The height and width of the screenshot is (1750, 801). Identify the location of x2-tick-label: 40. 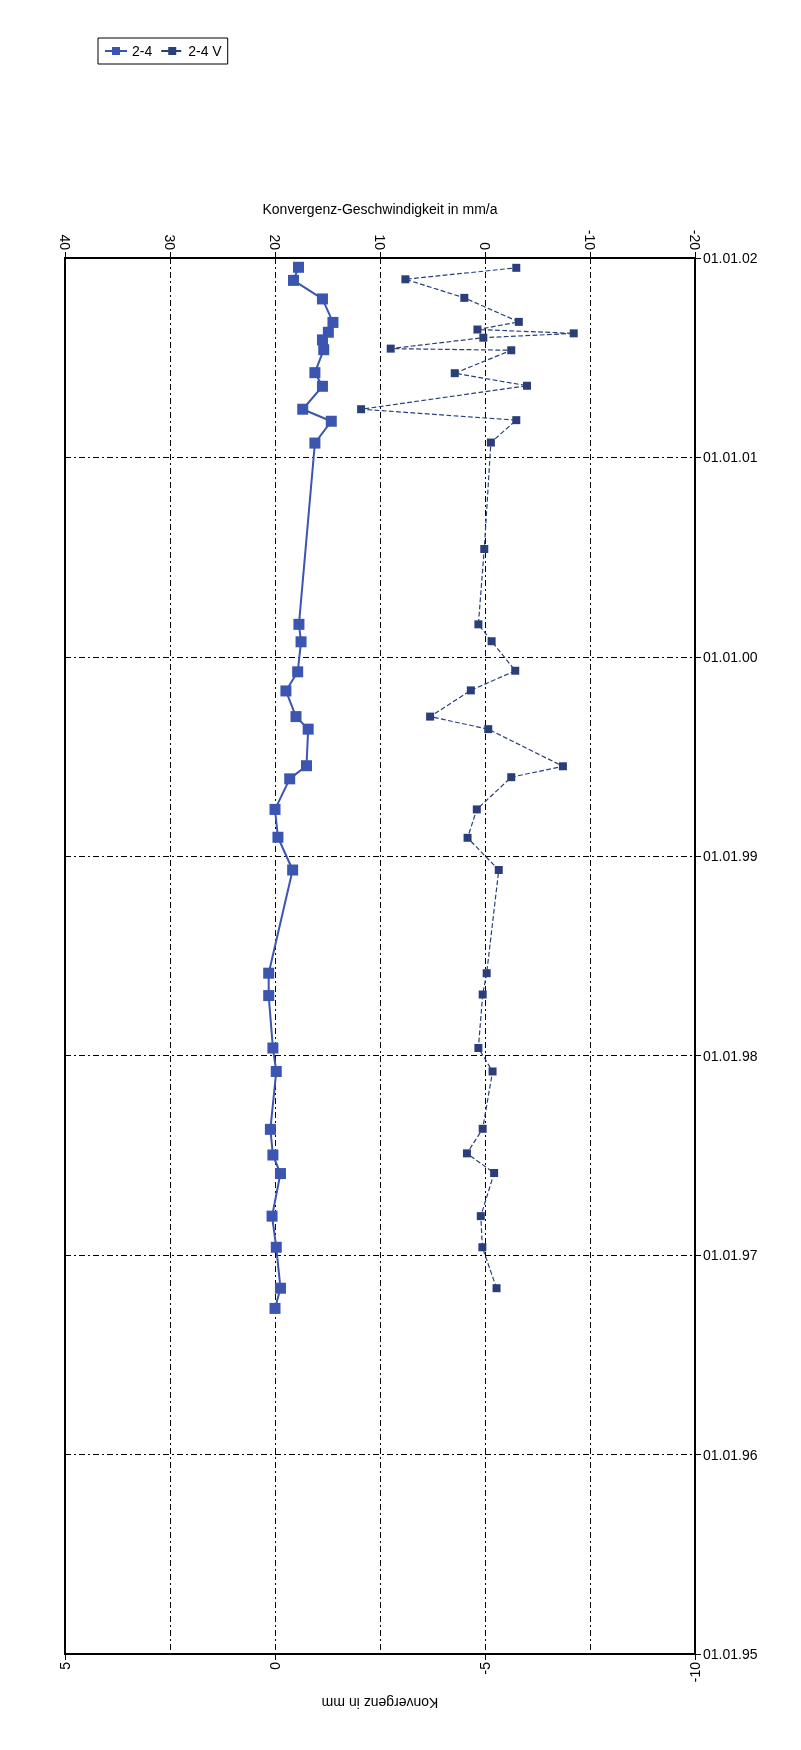
(65, 242).